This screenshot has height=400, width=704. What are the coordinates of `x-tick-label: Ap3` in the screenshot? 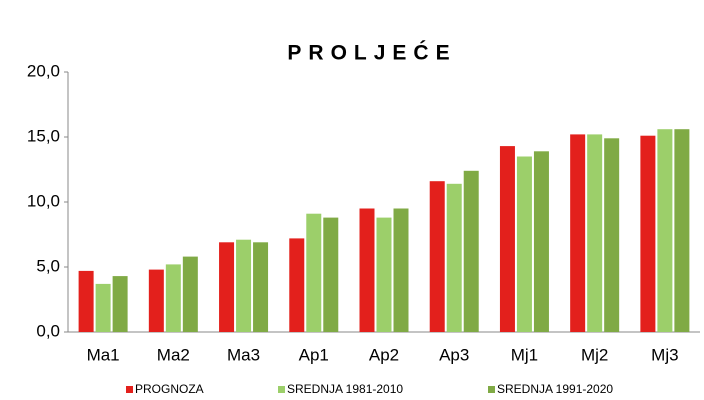 It's located at (454, 354).